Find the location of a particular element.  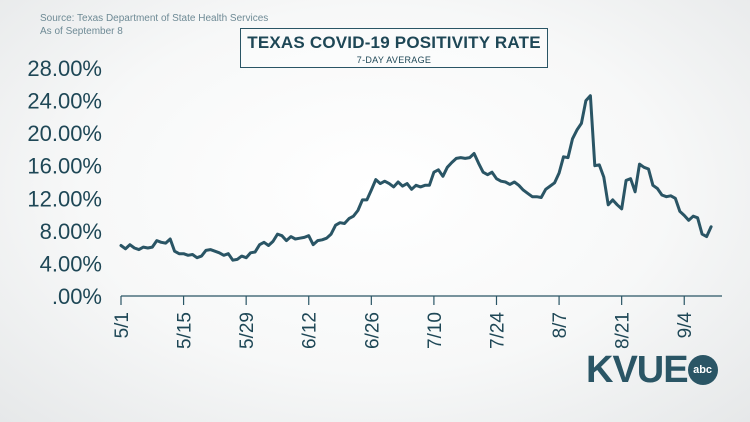

y-tick-label: 12.00% is located at coordinates (64, 198).